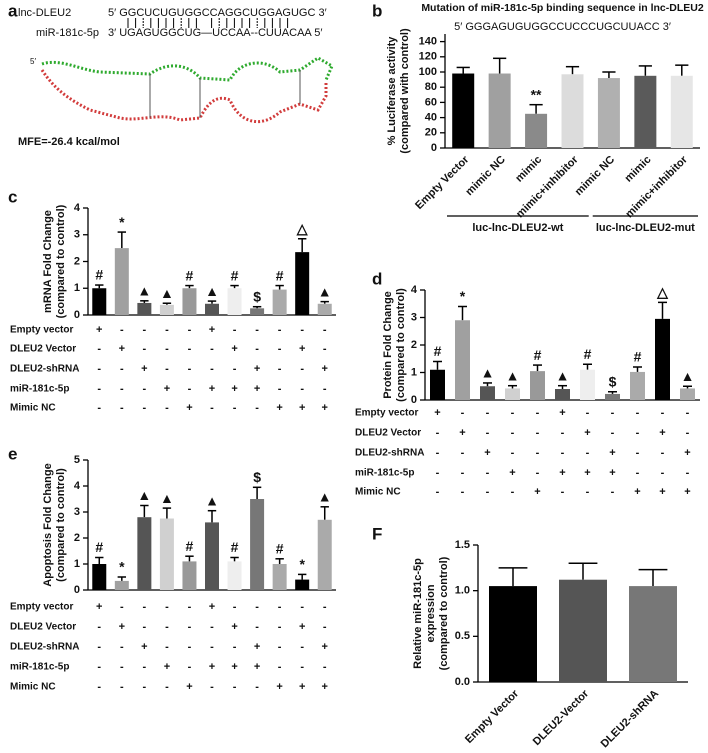  I want to click on panel-label: a, so click(13, 10).